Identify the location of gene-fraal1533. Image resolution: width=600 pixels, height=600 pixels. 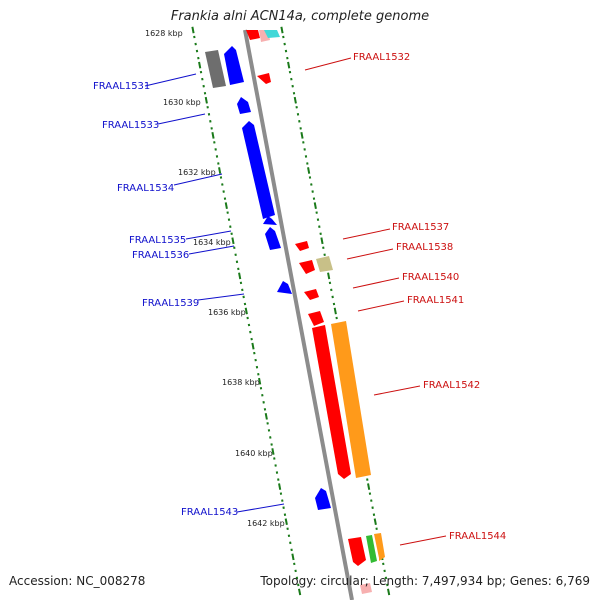
(244, 105).